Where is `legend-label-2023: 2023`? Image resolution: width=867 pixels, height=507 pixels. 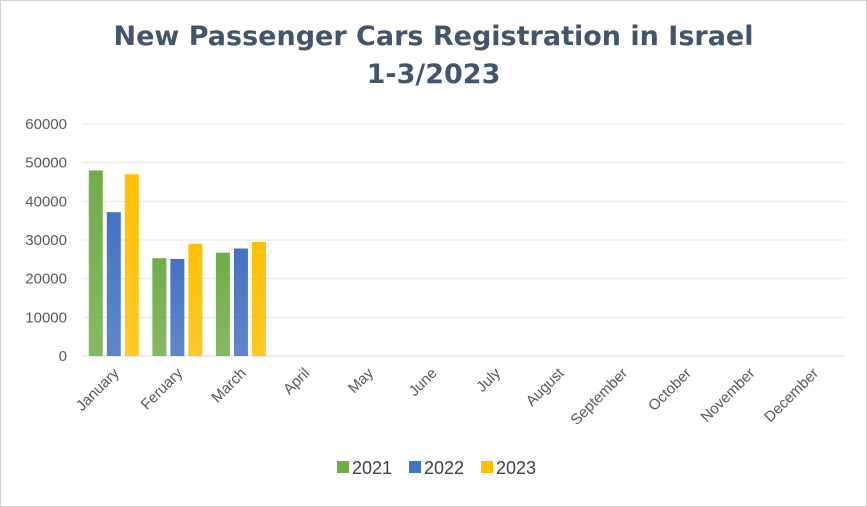 legend-label-2023: 2023 is located at coordinates (516, 468).